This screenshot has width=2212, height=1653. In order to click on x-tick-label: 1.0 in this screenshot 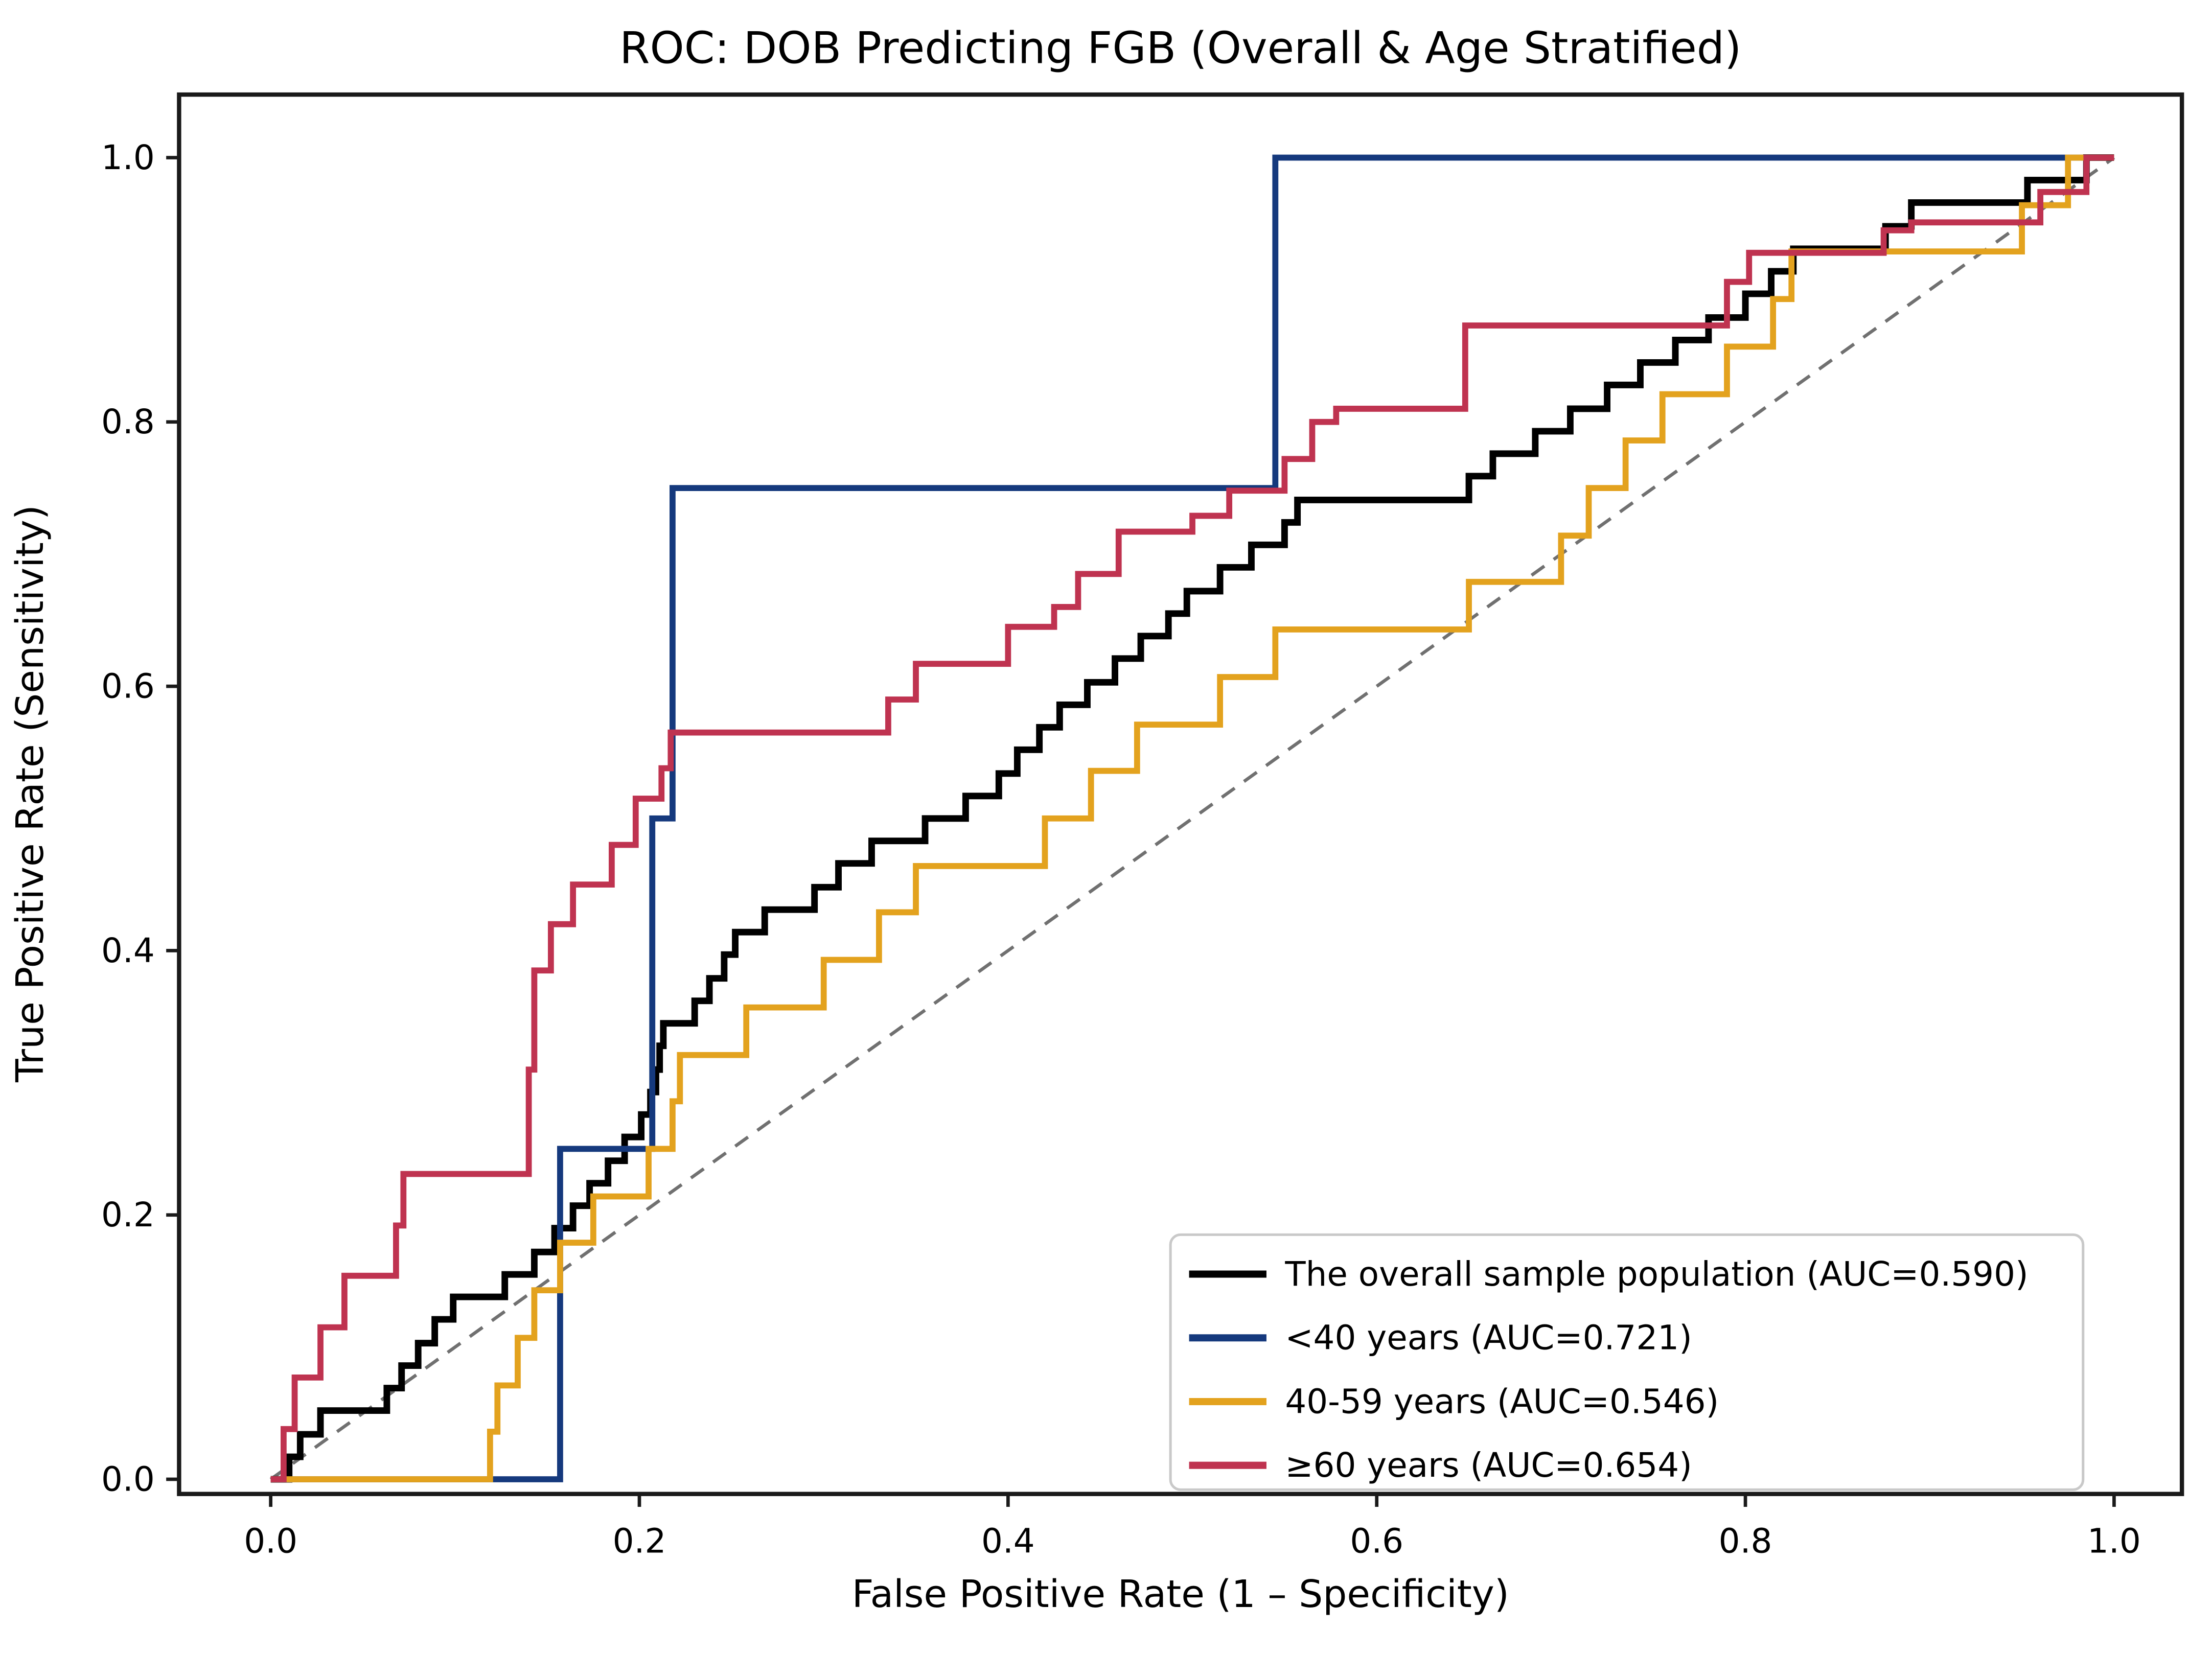, I will do `click(2114, 1541)`.